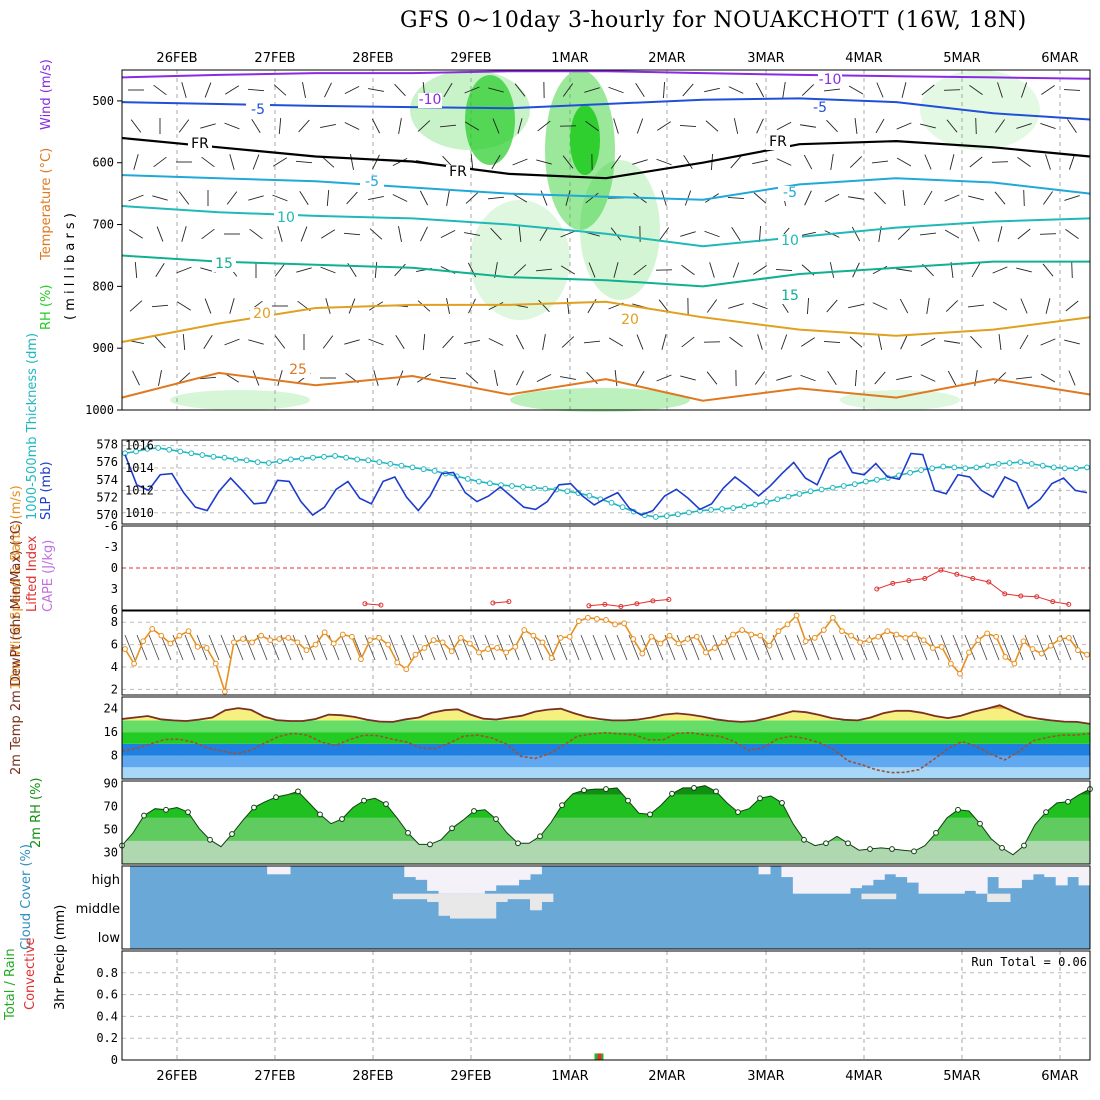 The height and width of the screenshot is (1100, 1100). I want to click on precip-label: 3hr Precip (mm), so click(60, 957).